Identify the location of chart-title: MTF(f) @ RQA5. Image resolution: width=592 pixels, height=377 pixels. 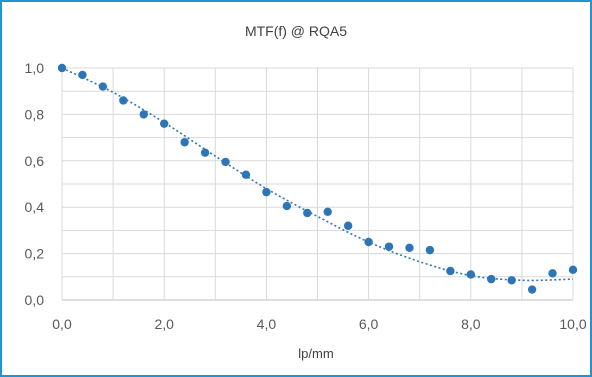
(296, 31).